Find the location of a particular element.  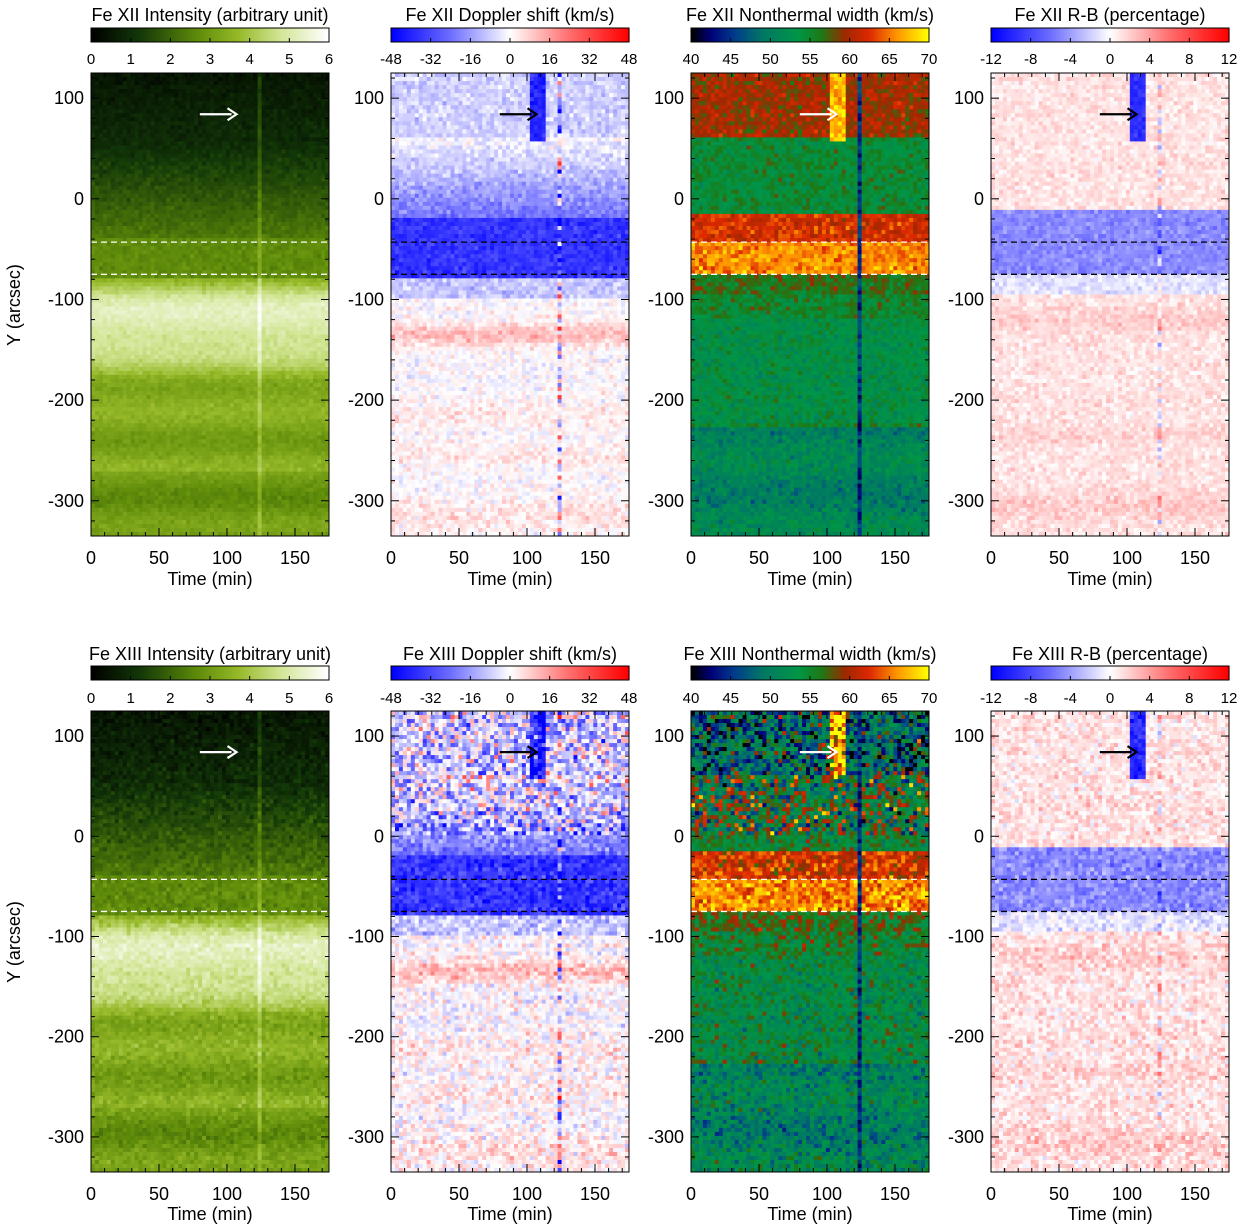

colorbar-tick-label: 32 is located at coordinates (589, 698).